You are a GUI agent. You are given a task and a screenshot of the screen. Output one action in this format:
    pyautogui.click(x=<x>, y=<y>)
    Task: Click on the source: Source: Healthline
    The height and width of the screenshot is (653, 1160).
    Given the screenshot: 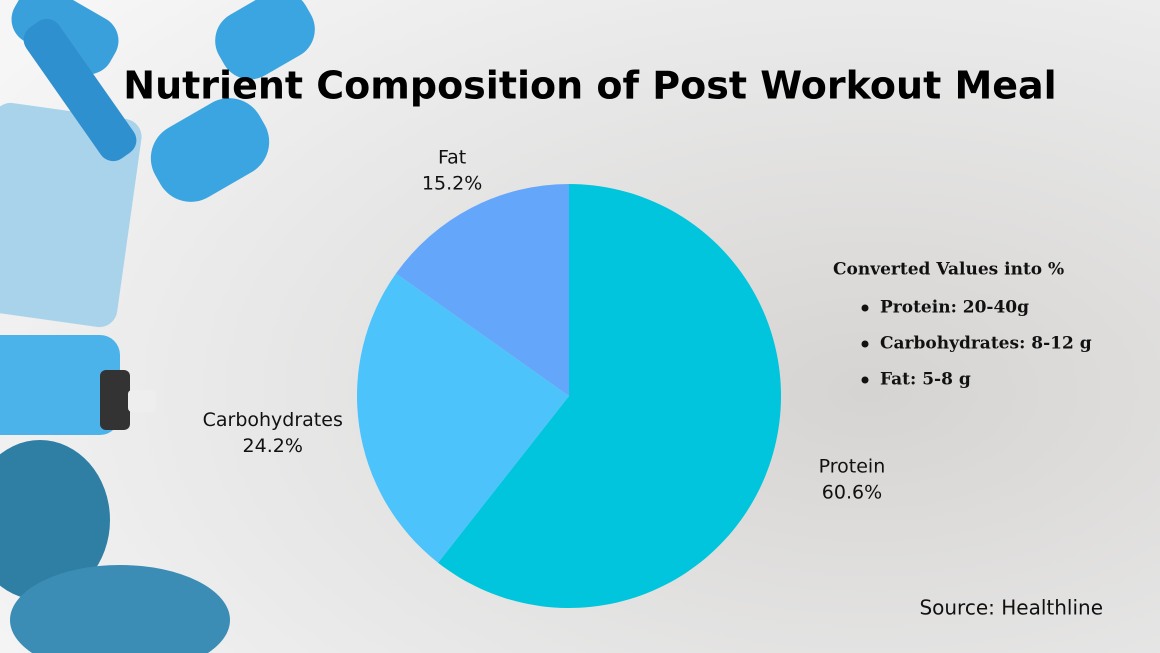 What is the action you would take?
    pyautogui.click(x=1011, y=608)
    